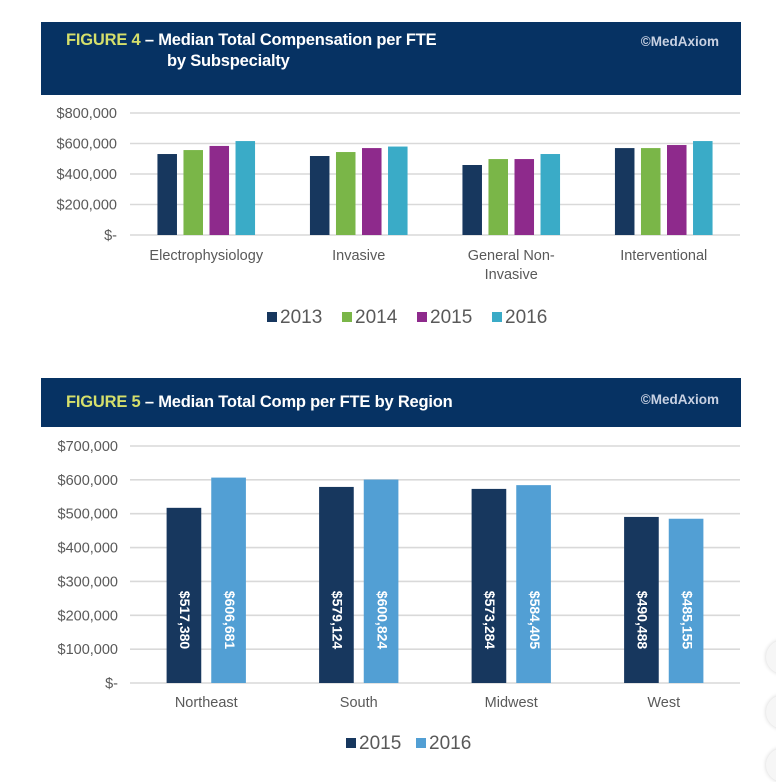 The height and width of the screenshot is (782, 776). What do you see at coordinates (650, 191) in the screenshot?
I see `bar-2014-interventional` at bounding box center [650, 191].